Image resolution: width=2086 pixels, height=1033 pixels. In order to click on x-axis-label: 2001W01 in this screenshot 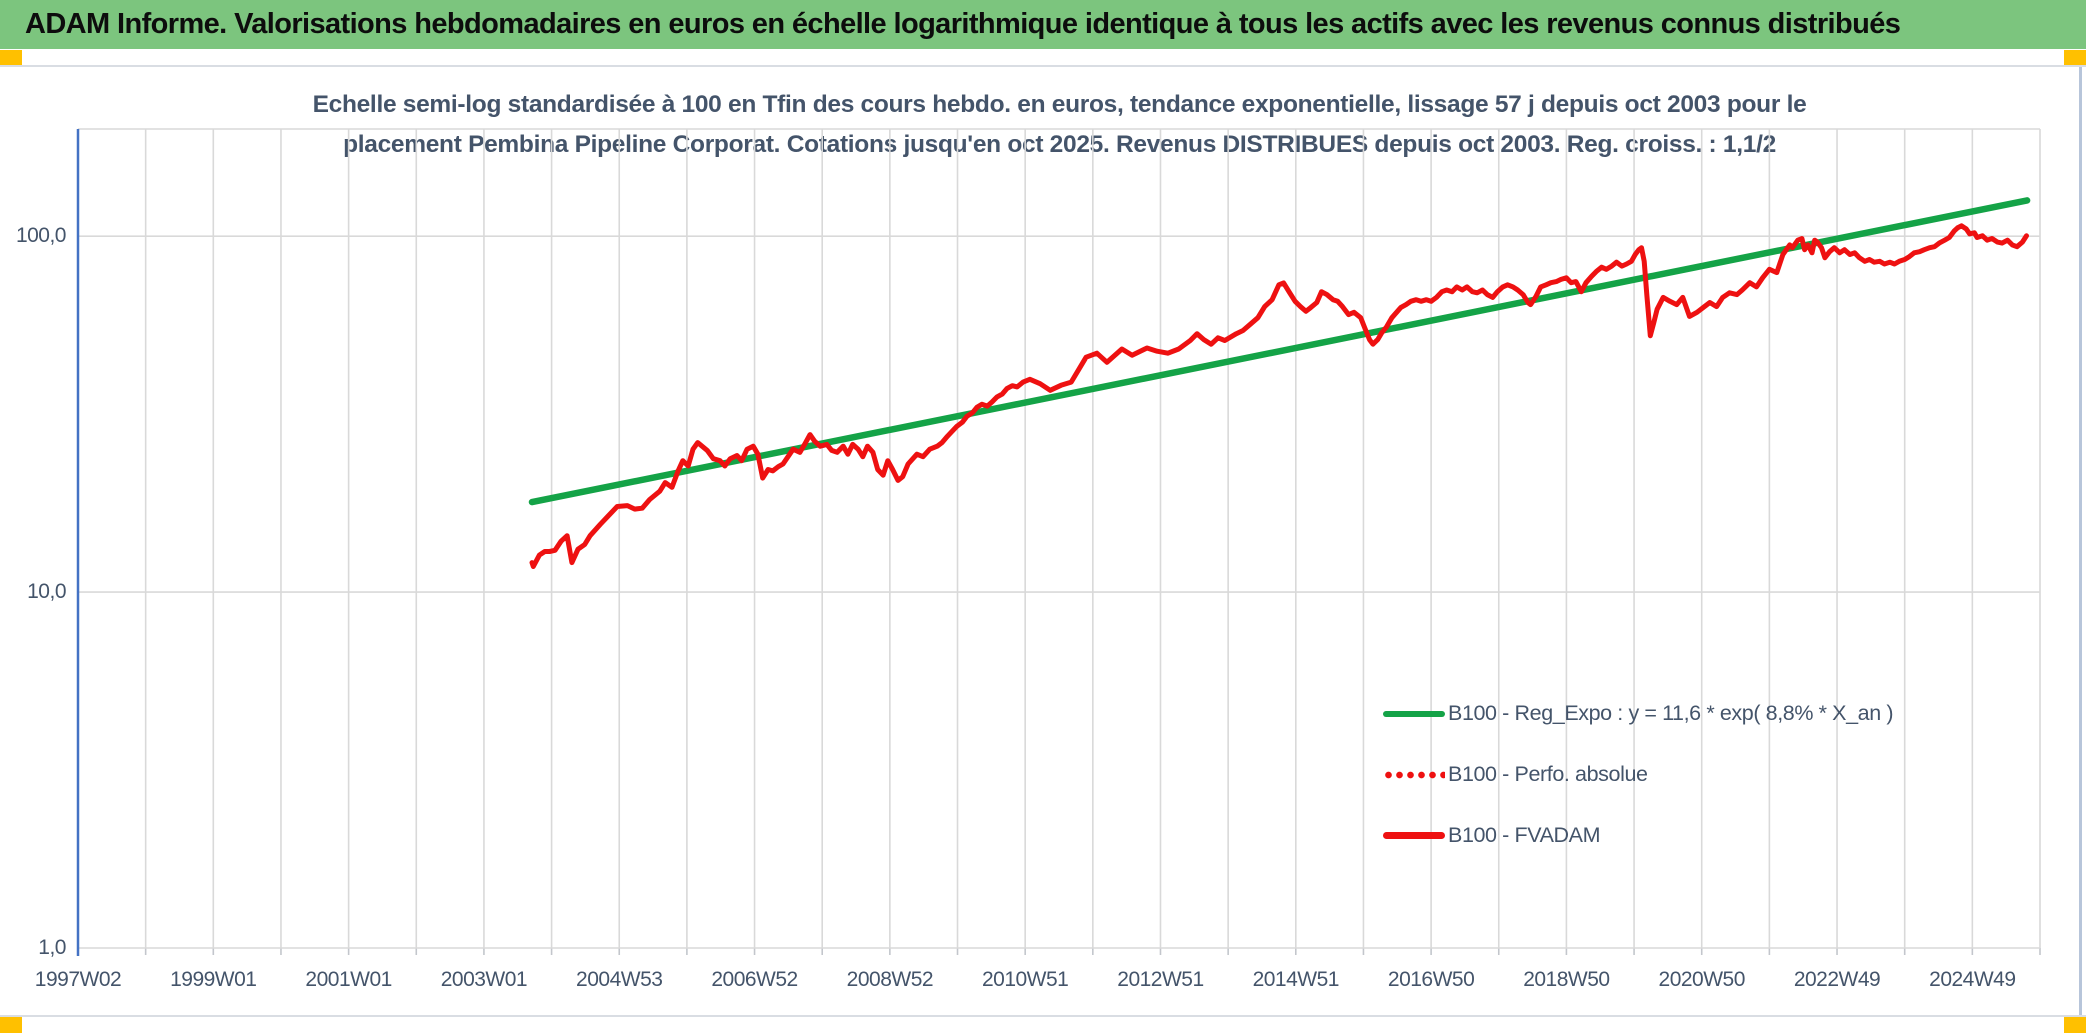, I will do `click(348, 979)`.